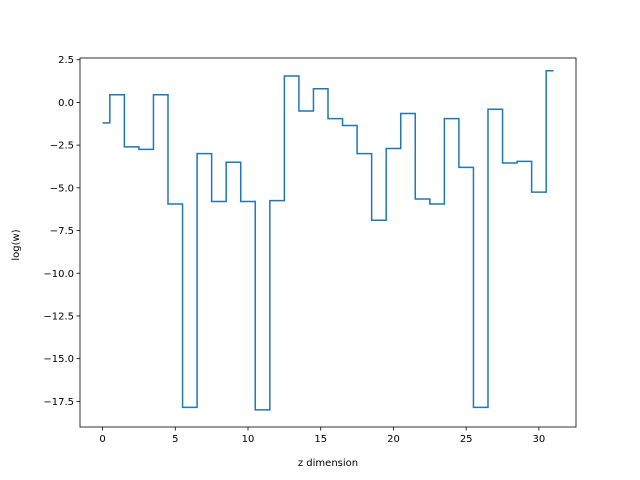 This screenshot has width=640, height=480. Describe the element at coordinates (320, 439) in the screenshot. I see `x-tick-label: 15` at that location.